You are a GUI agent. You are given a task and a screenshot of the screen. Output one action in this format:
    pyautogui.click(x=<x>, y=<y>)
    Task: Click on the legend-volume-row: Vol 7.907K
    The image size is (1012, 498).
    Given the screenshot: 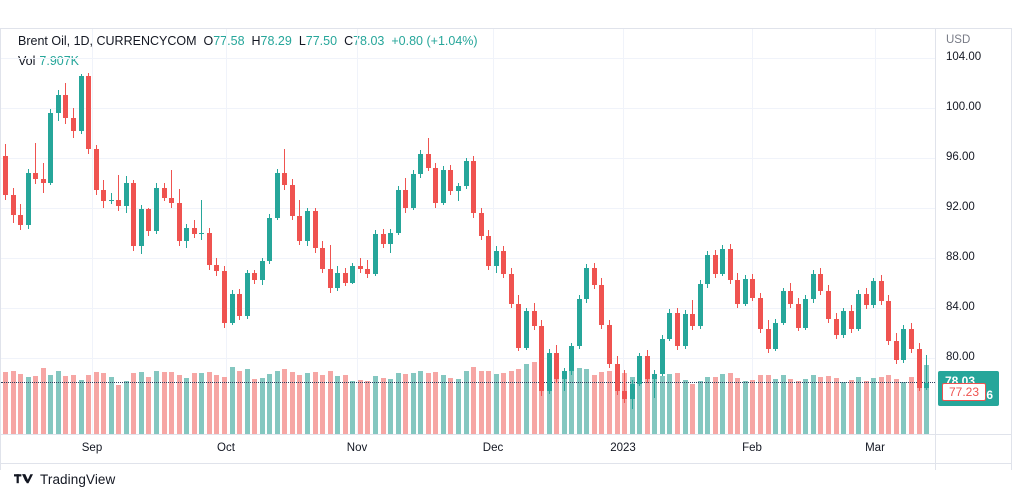 What is the action you would take?
    pyautogui.click(x=248, y=61)
    